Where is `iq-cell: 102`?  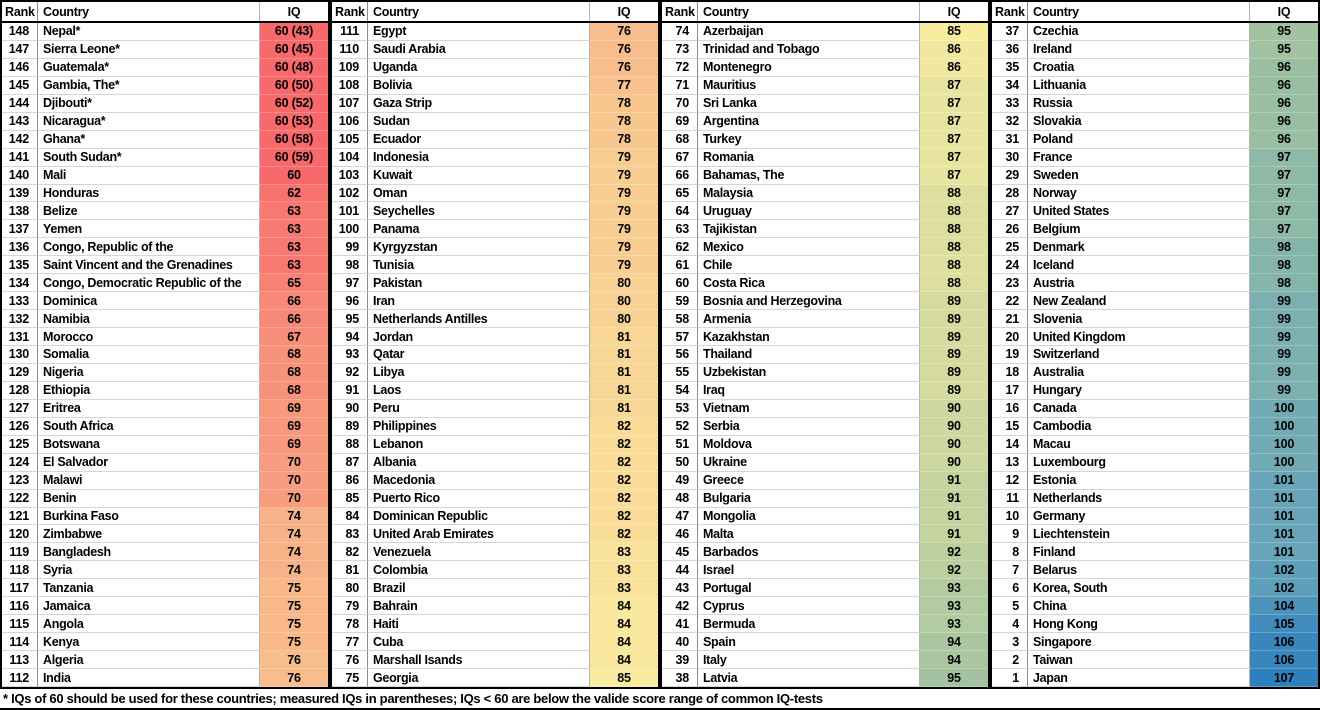 iq-cell: 102 is located at coordinates (1284, 588).